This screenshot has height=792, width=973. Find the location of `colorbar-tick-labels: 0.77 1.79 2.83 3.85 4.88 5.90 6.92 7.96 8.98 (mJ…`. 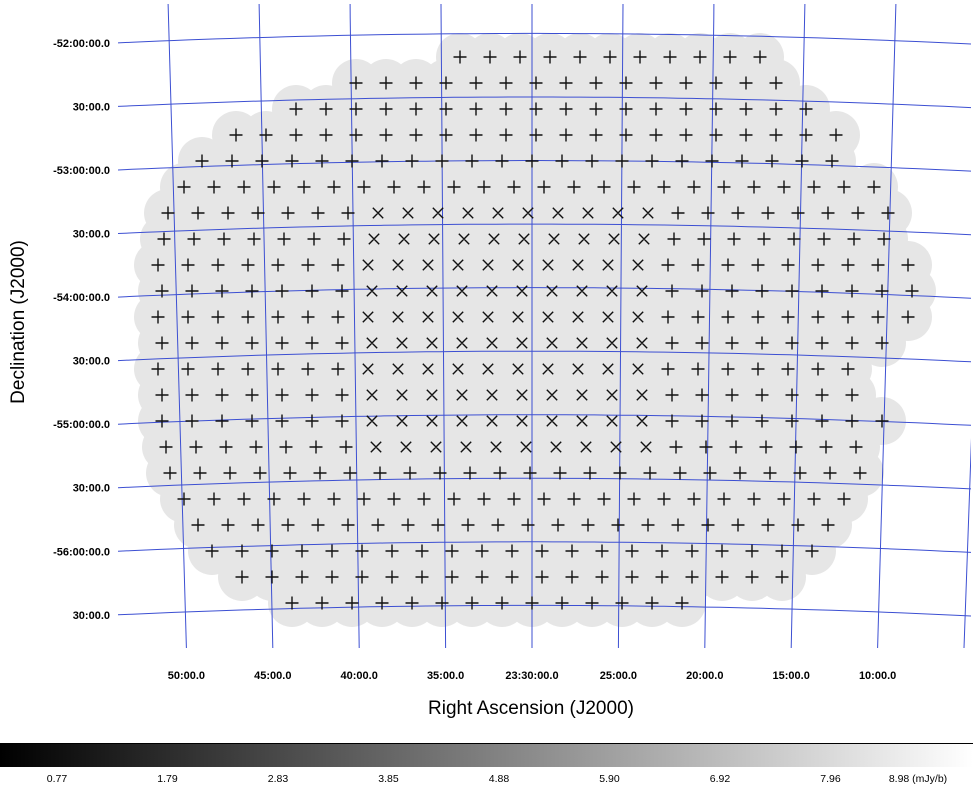

colorbar-tick-labels: 0.77 1.79 2.83 3.85 4.88 5.90 6.92 7.96 8.98 (mJ… is located at coordinates (497, 779).